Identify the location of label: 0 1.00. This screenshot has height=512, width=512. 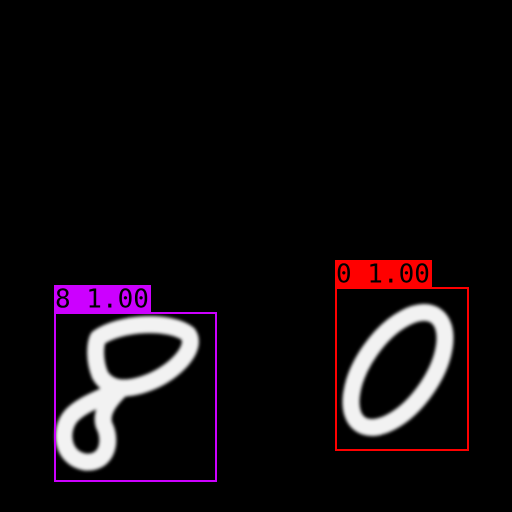
(383, 275).